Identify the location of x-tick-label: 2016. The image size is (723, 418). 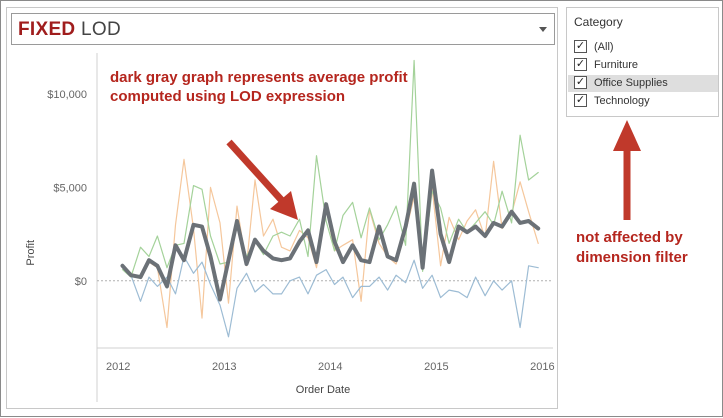
(542, 367).